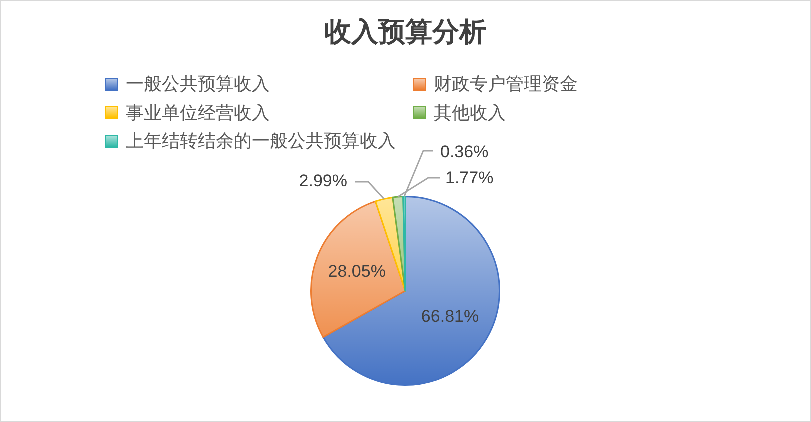  I want to click on chart-title: 收入预算分析, so click(406, 33).